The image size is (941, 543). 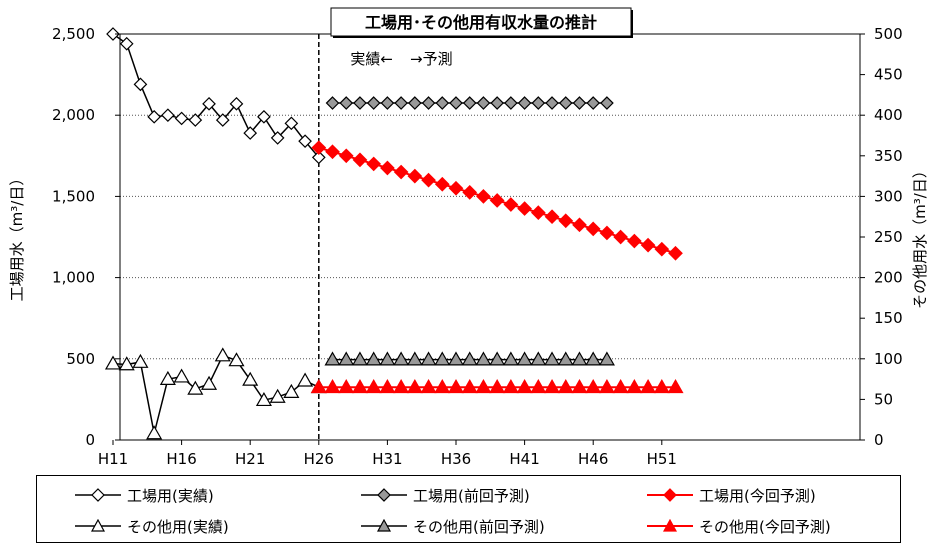 What do you see at coordinates (90, 440) in the screenshot?
I see `y-left-tick-label: 0` at bounding box center [90, 440].